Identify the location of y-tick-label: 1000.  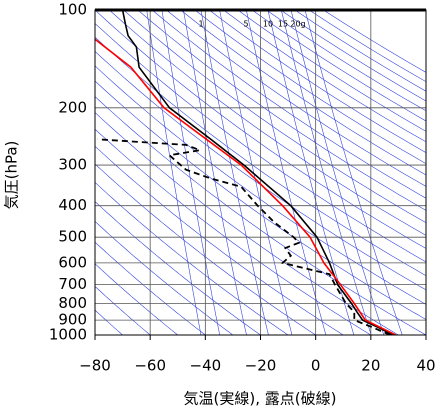
(68, 335).